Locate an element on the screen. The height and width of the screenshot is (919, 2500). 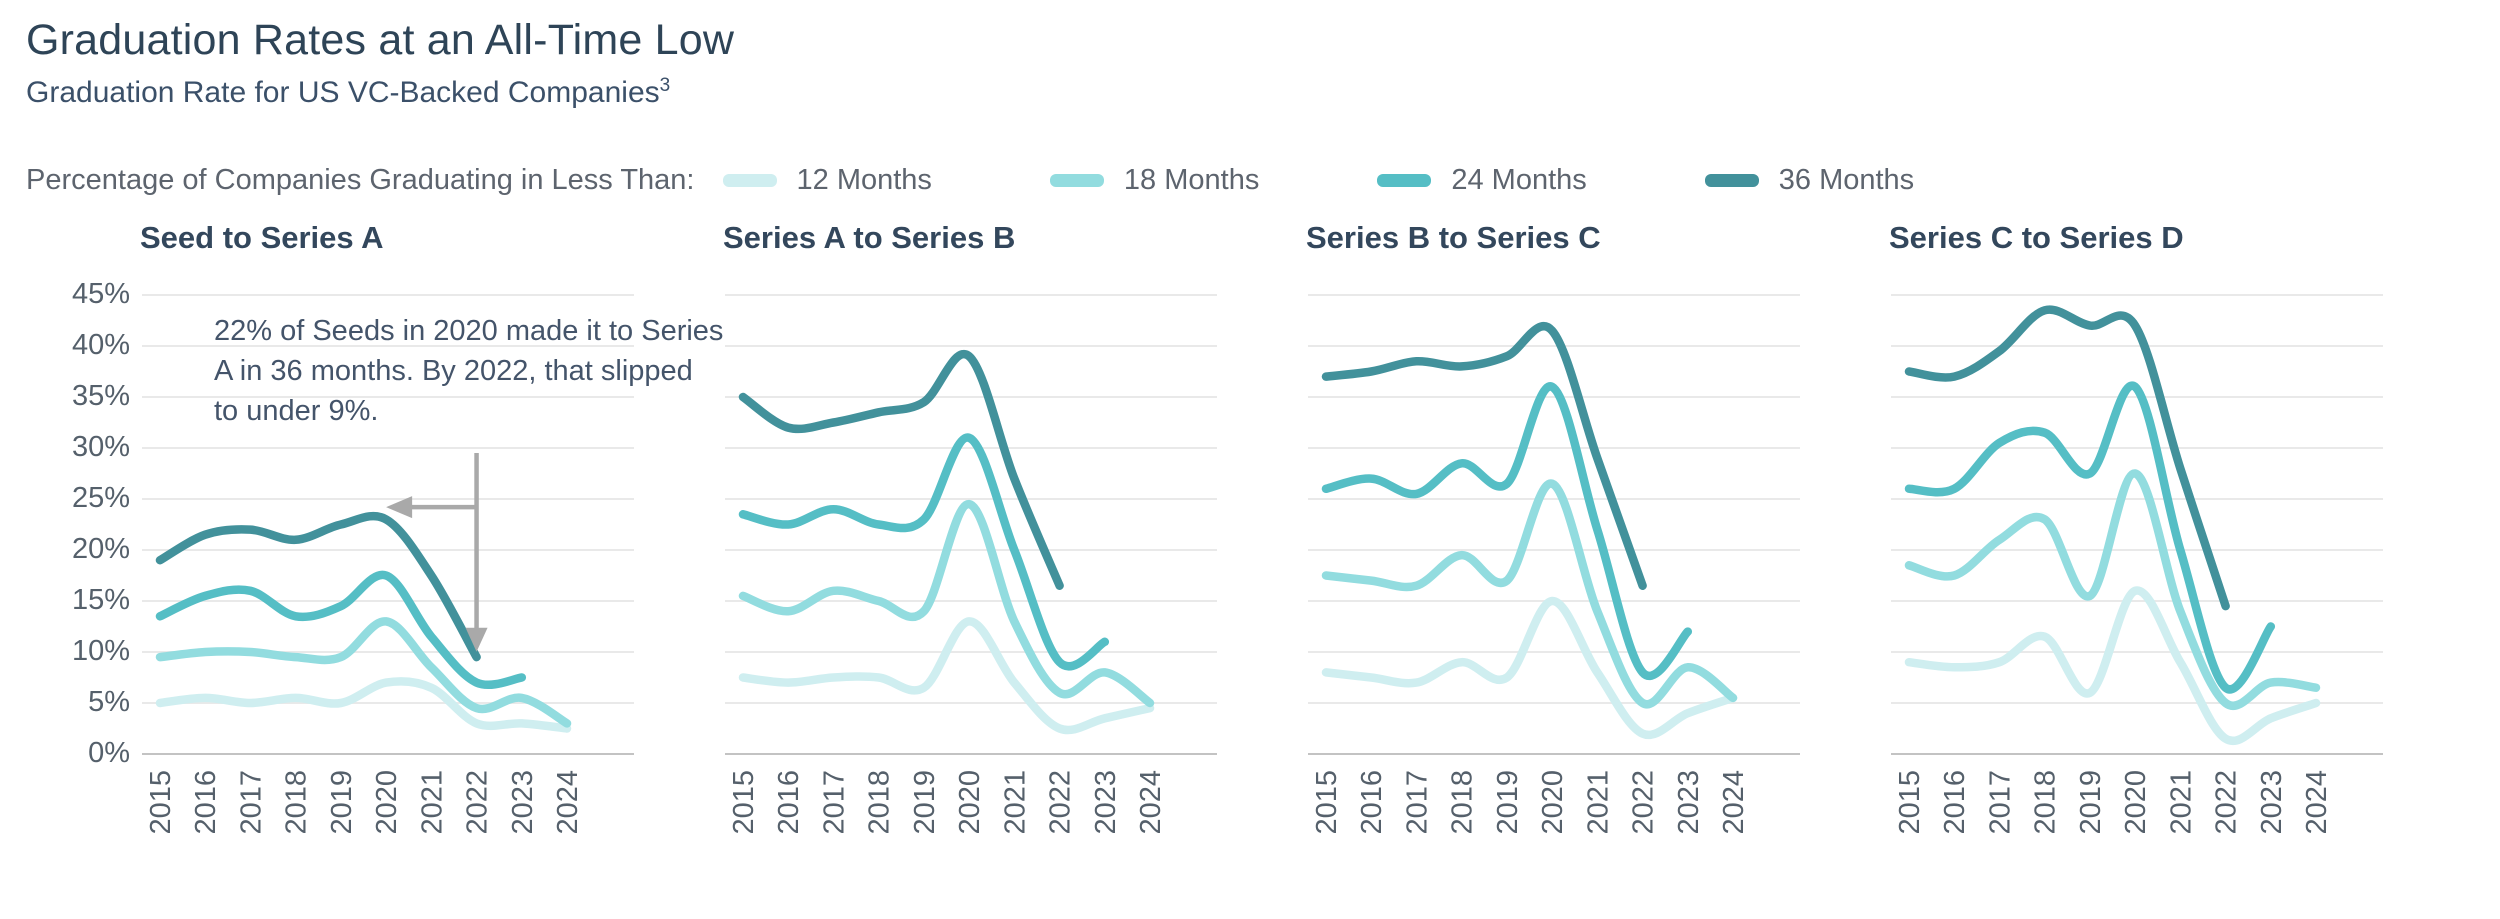
legend-item-label: 18 Months is located at coordinates (1191, 180).